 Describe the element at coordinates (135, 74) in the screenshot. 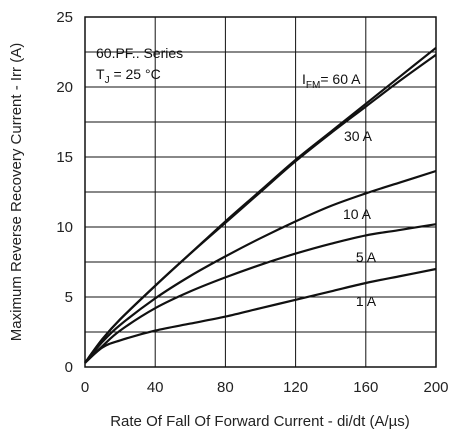

I see `temperature-value: = 25 °C` at that location.